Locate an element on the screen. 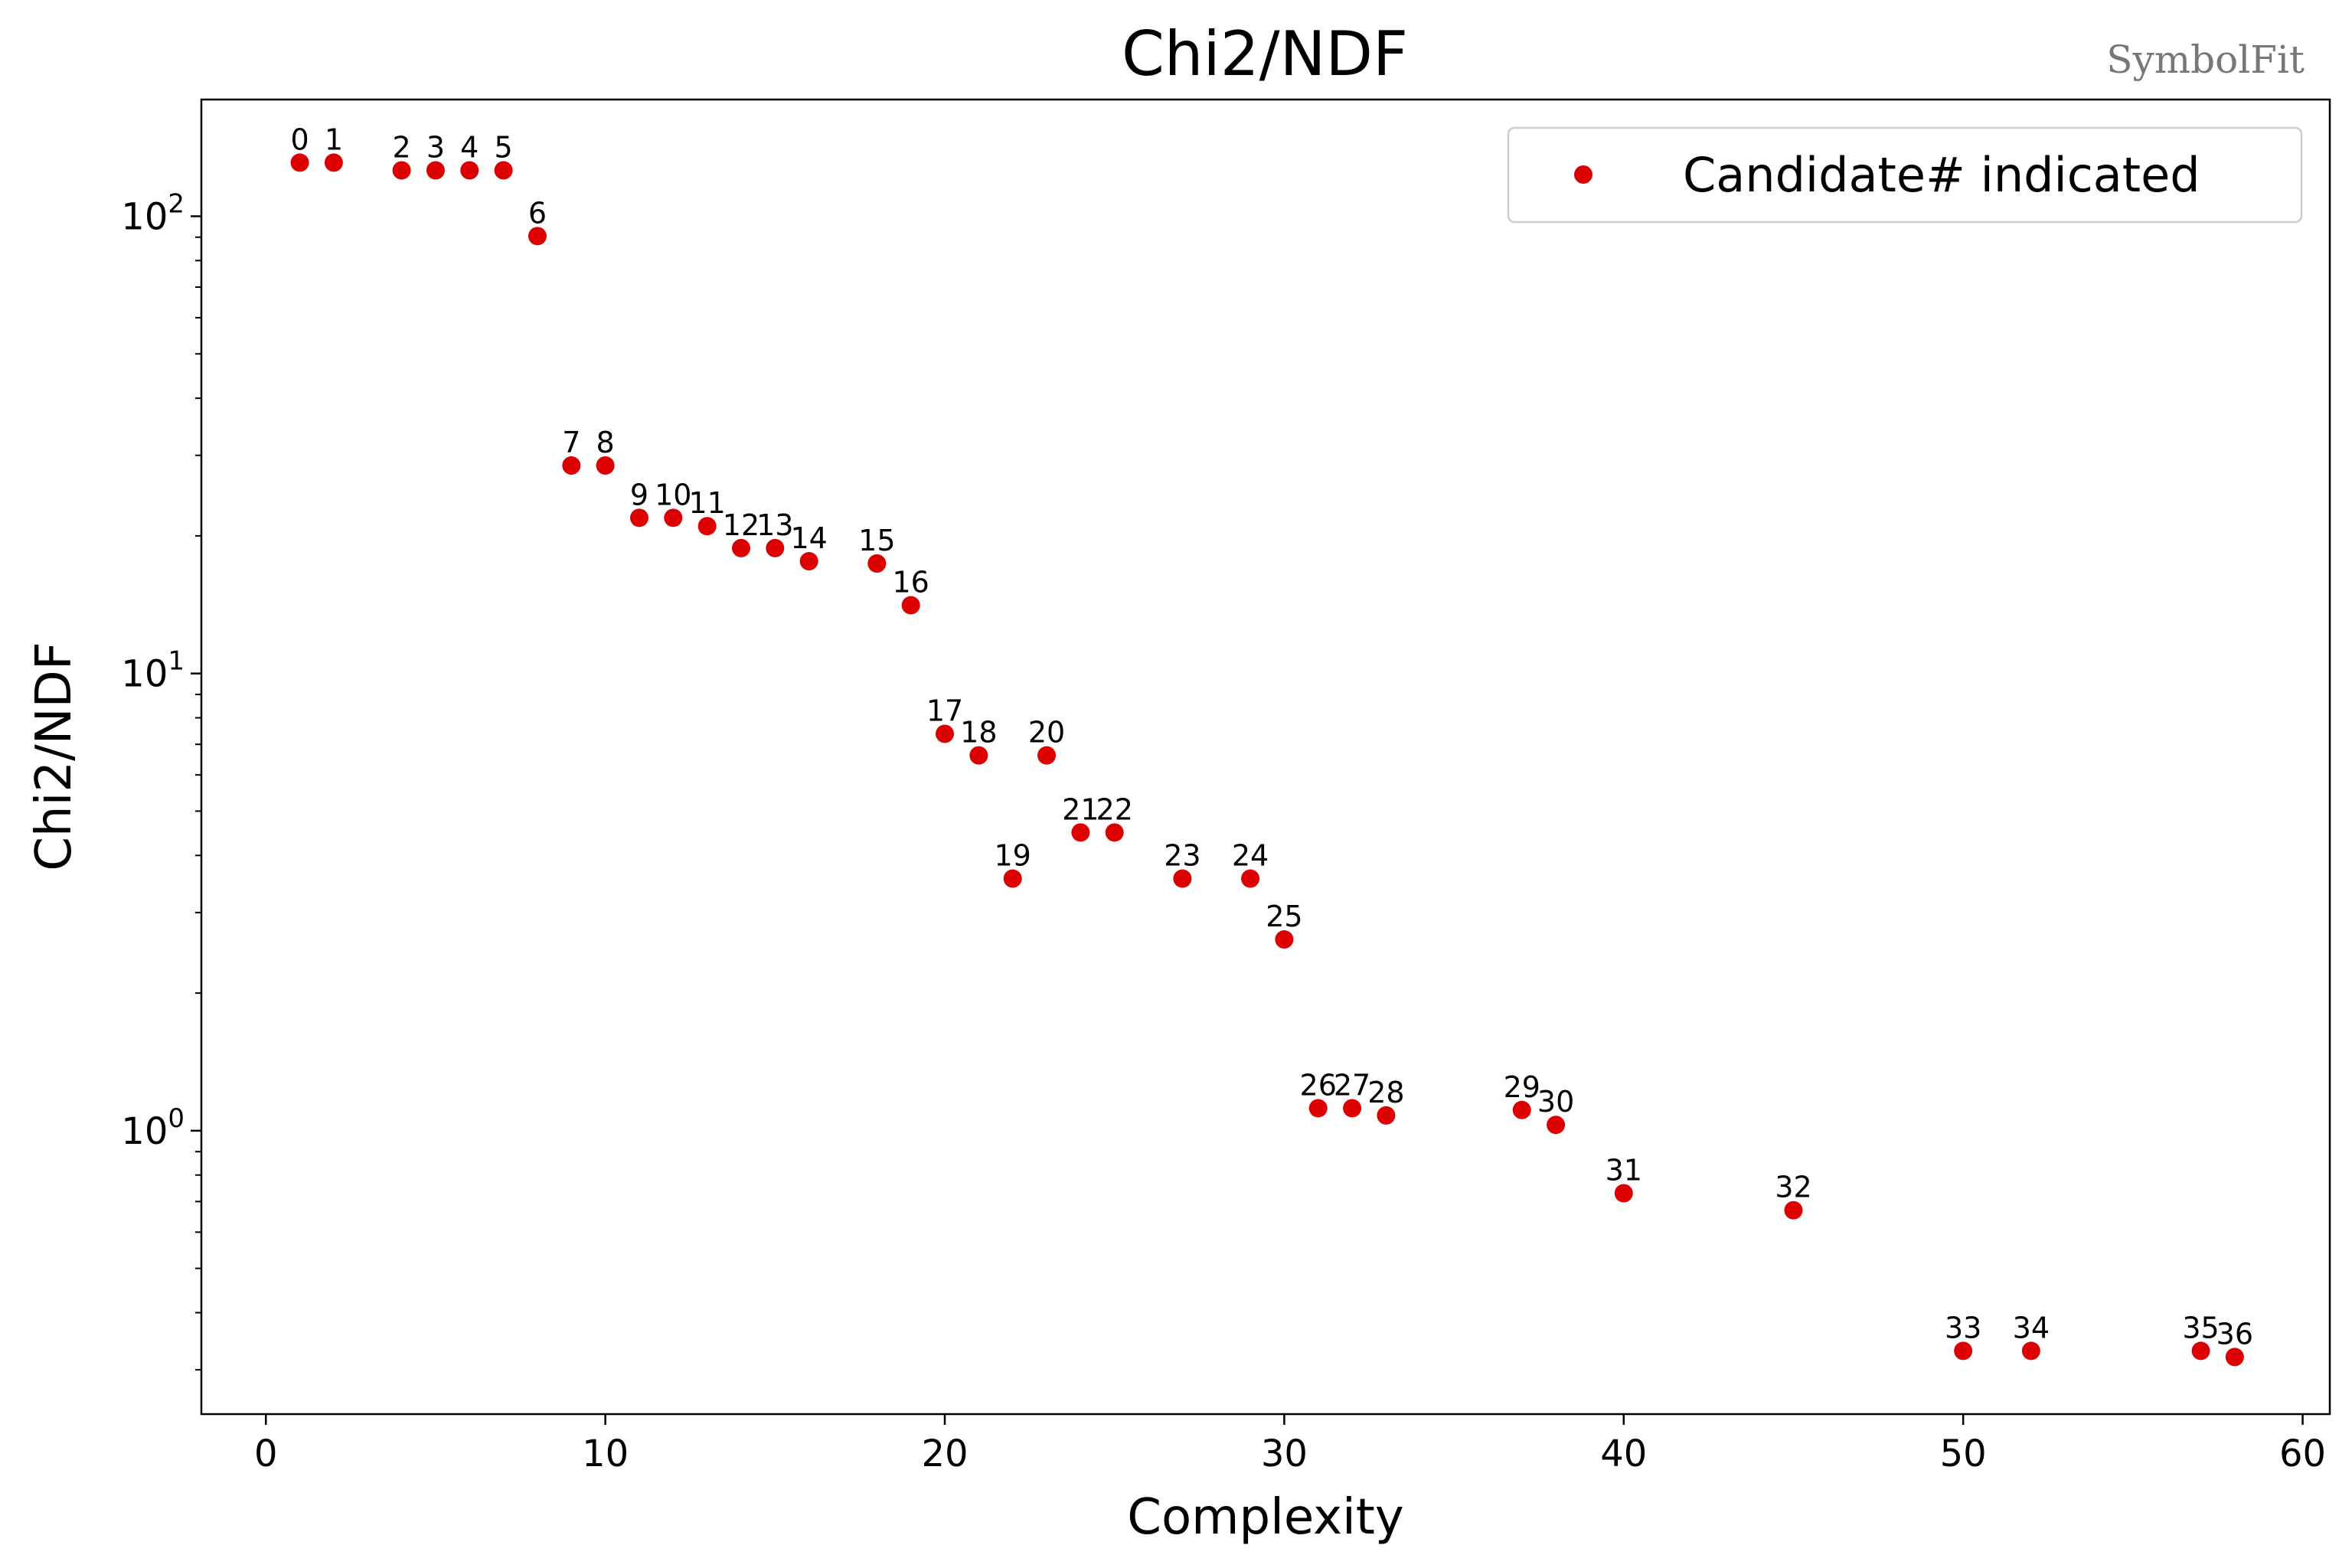  watermark: SymbolFit is located at coordinates (2205, 60).